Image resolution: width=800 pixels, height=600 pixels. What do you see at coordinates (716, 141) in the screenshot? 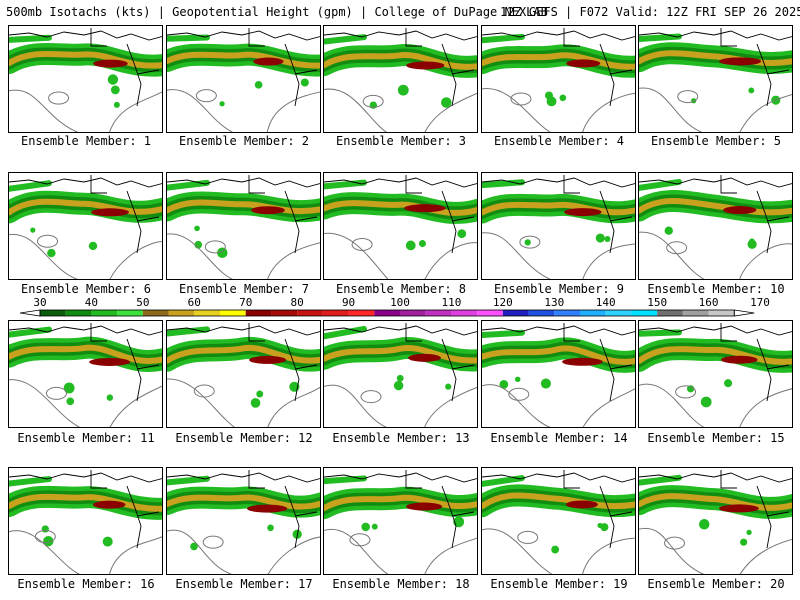
I see `ensemble-member-label: Ensemble Member: 5` at bounding box center [716, 141].